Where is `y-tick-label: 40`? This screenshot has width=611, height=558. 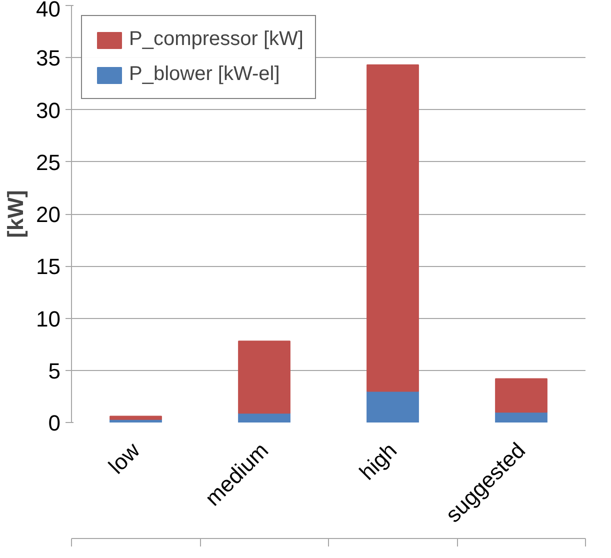 y-tick-label: 40 is located at coordinates (48, 11).